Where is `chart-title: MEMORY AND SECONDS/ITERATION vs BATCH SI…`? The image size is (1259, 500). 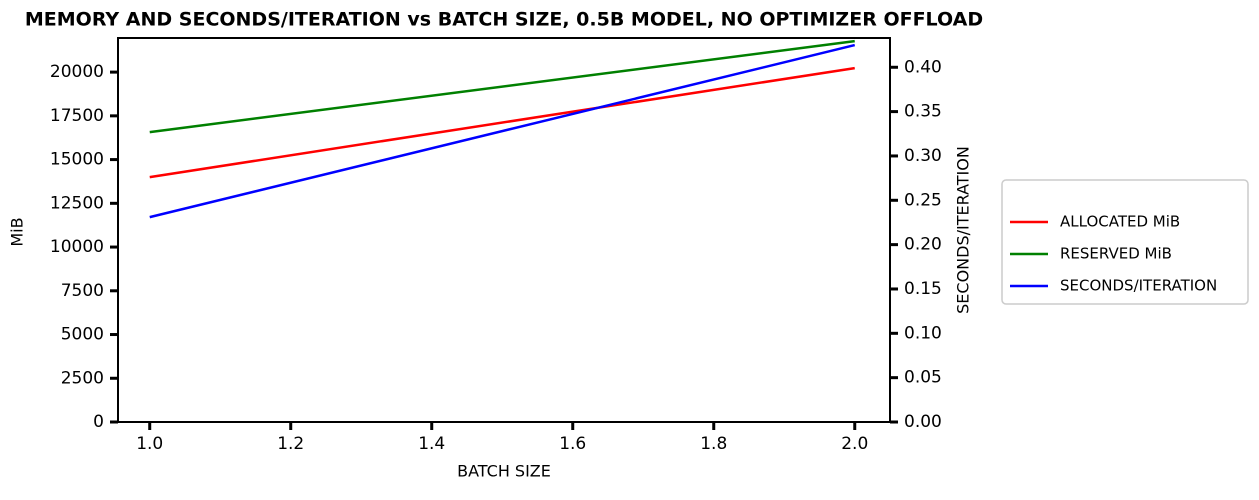 chart-title: MEMORY AND SECONDS/ITERATION vs BATCH SI… is located at coordinates (504, 20).